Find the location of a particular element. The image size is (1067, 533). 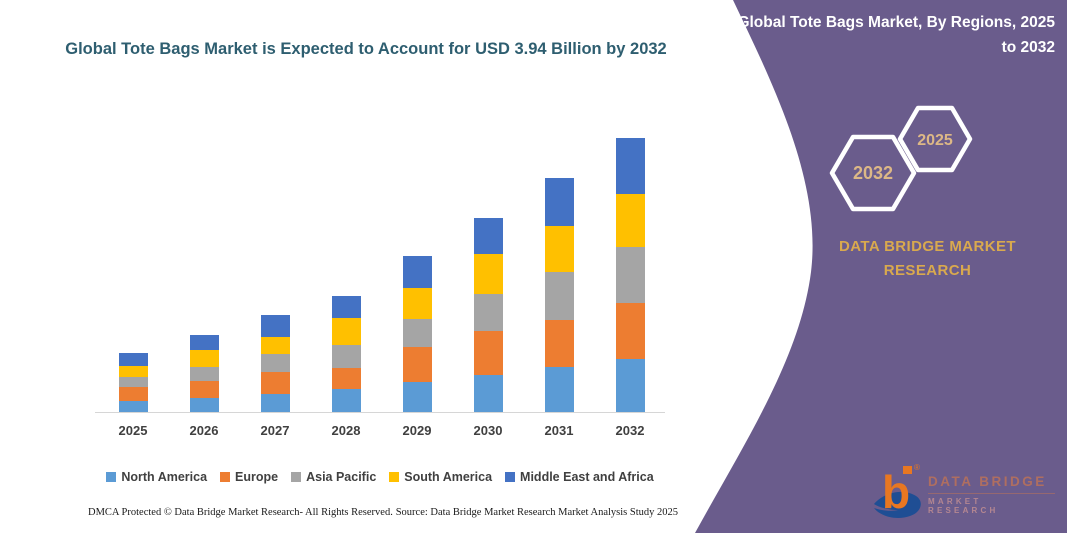

legend-item-south-america: South America is located at coordinates (440, 477).